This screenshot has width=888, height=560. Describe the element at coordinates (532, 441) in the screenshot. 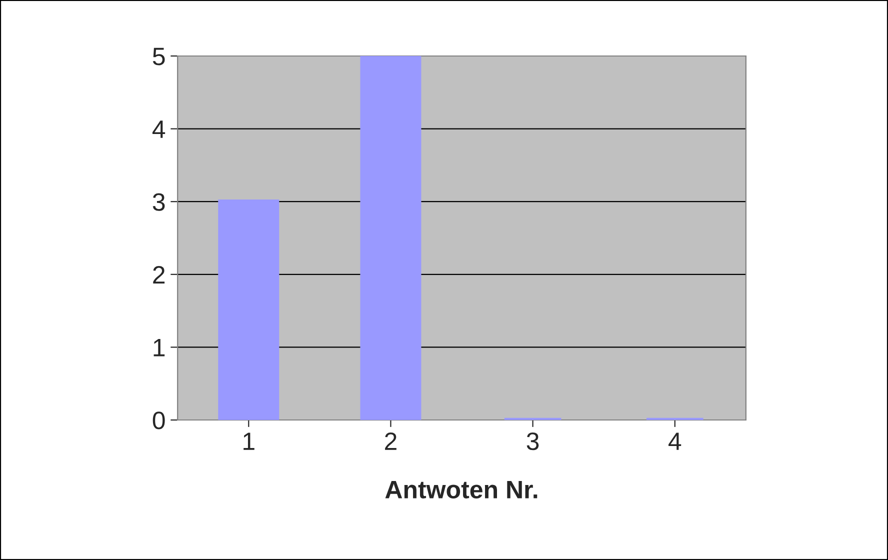

I see `x-tick-label: 3` at that location.